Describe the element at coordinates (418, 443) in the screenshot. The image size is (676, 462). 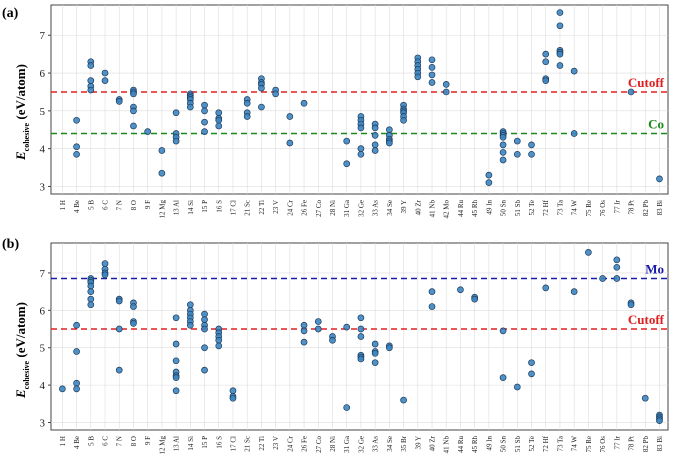
I see `x-tick-label-b: 39 Y` at that location.